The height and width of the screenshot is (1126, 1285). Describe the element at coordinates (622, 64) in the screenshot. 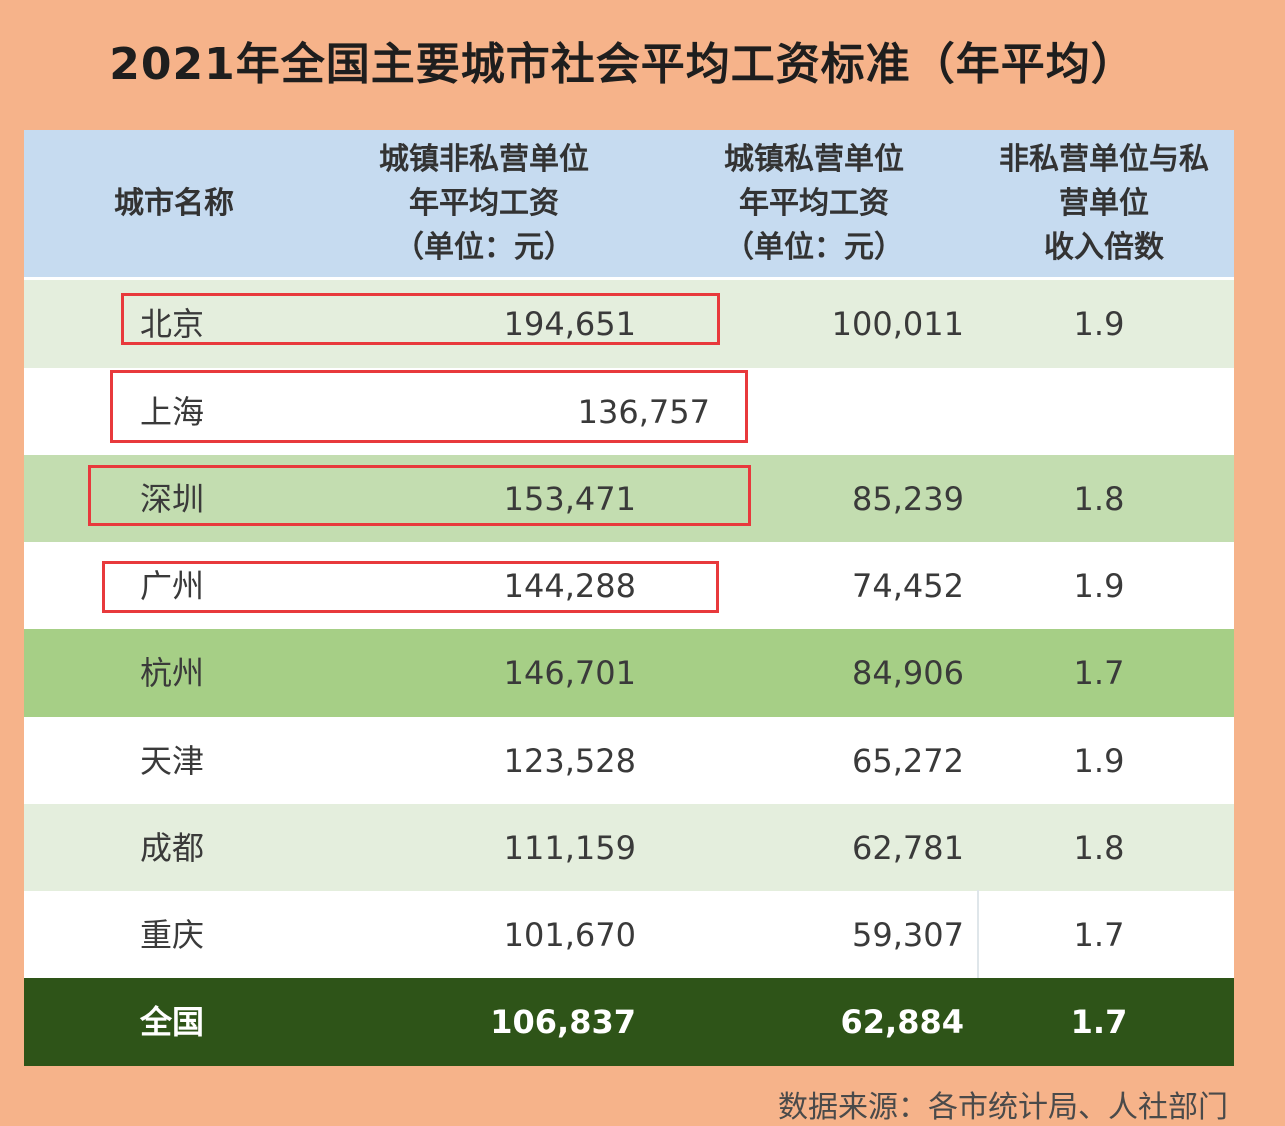

I see `page-title: 2021年全国主要城市社会平均工资标准（年平均）` at that location.